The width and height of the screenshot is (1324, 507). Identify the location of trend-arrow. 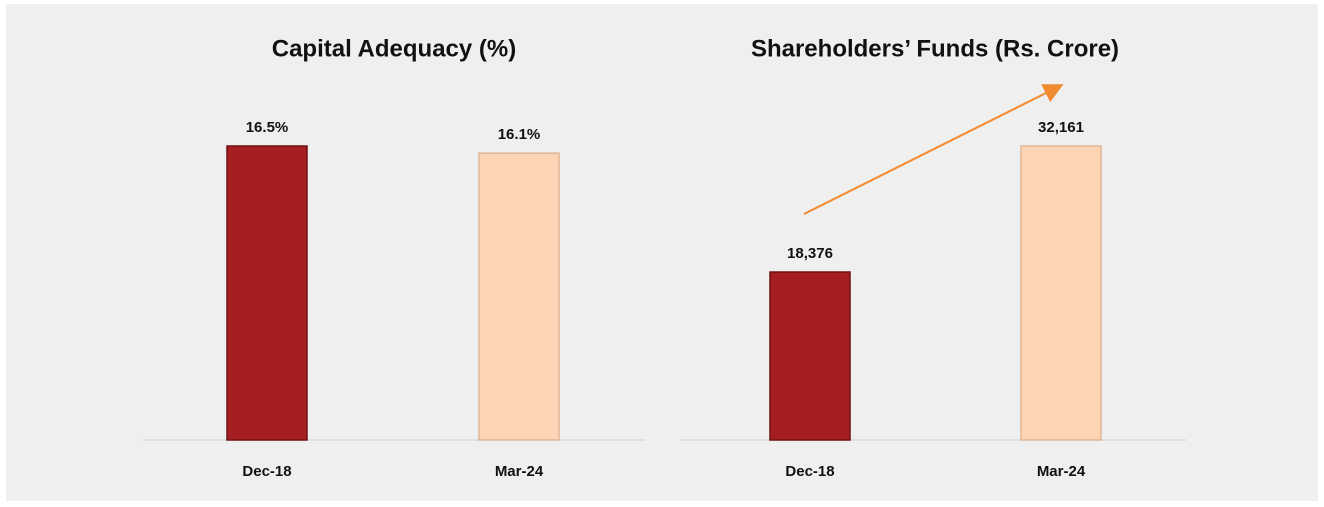
(933, 149).